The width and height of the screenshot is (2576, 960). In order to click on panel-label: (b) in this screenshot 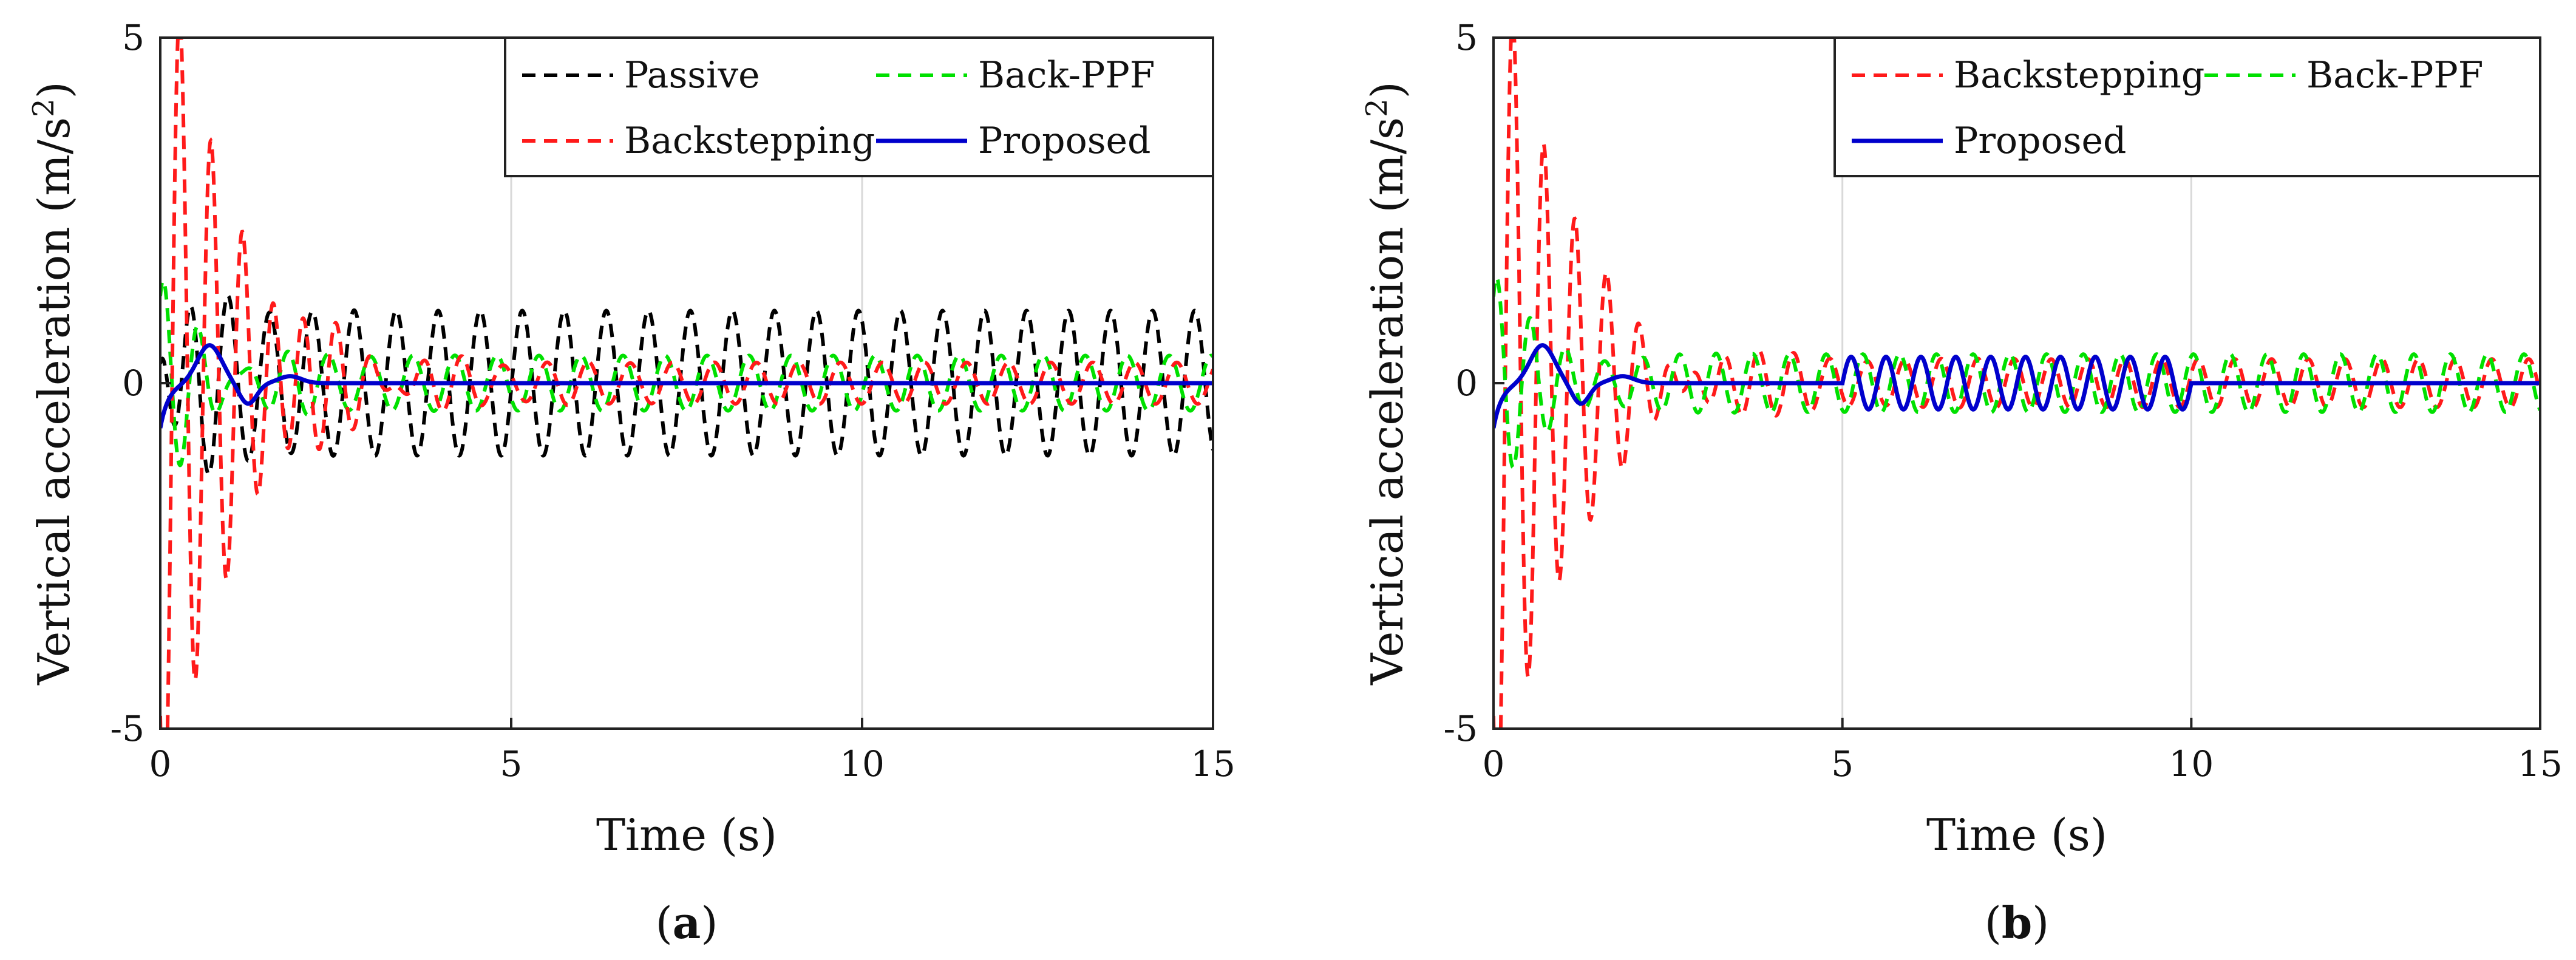, I will do `click(2017, 922)`.